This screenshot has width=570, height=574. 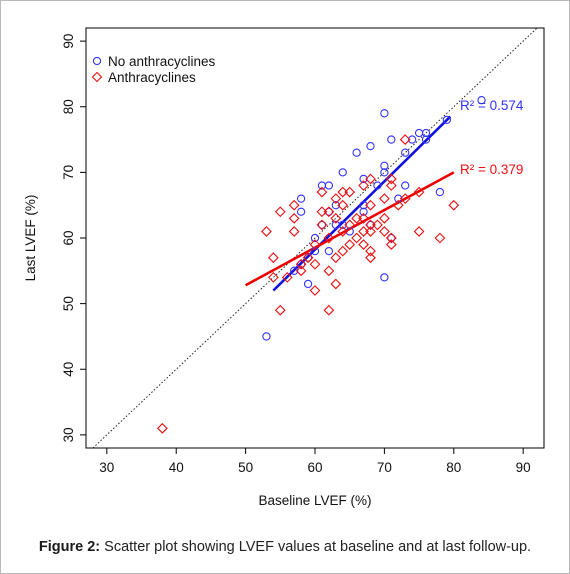 What do you see at coordinates (30, 238) in the screenshot?
I see `y-axis-title: Last LVEF (%)` at bounding box center [30, 238].